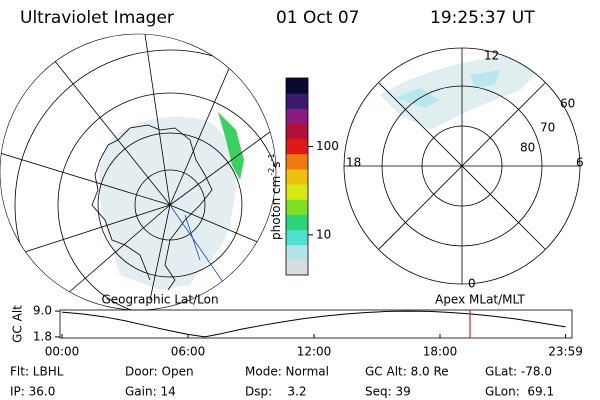 The image size is (600, 400). I want to click on mlt-label: 18, so click(353, 163).